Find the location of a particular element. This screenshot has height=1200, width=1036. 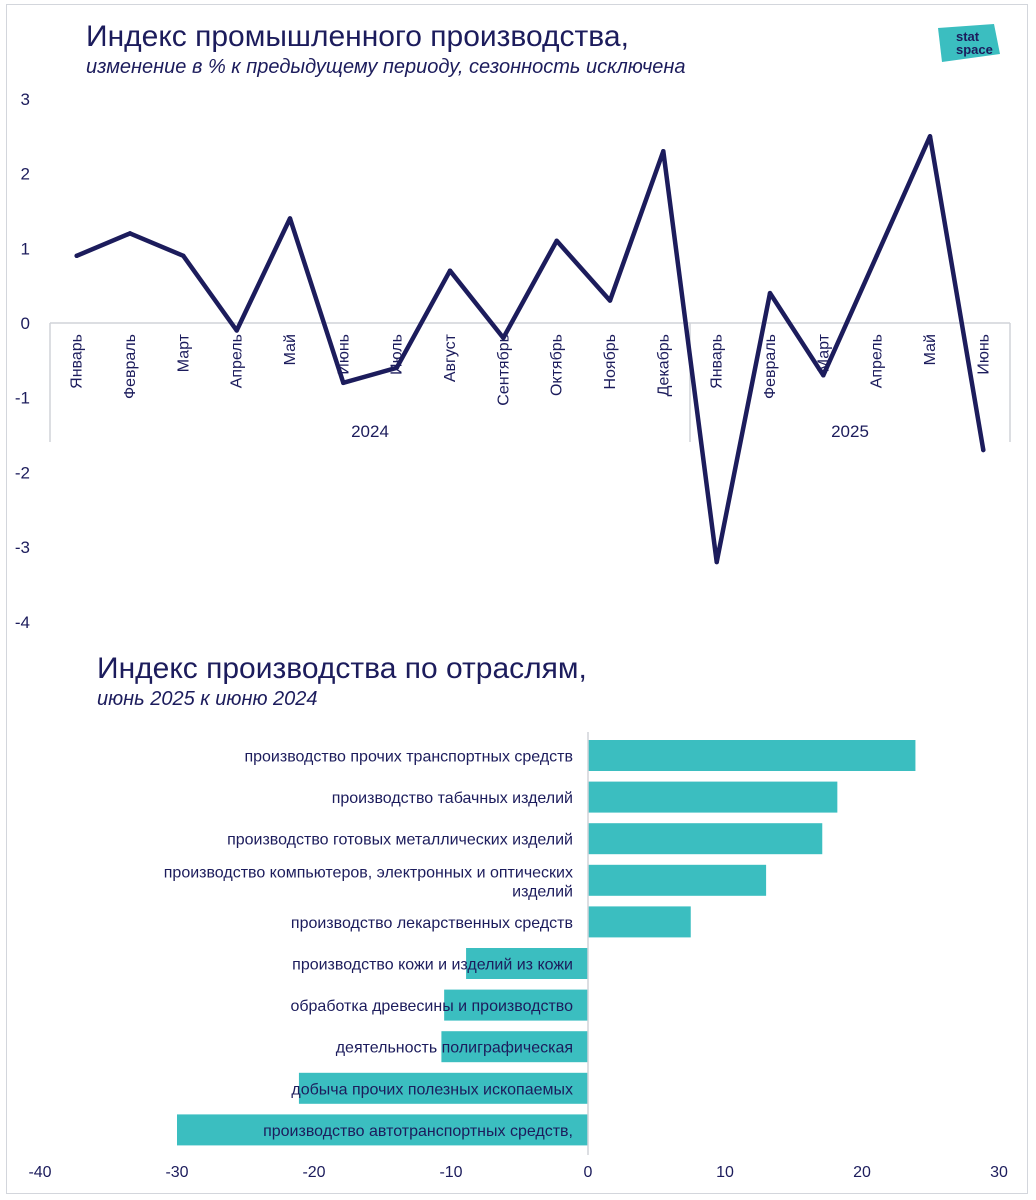

x-tick-label: 10 is located at coordinates (725, 1172).